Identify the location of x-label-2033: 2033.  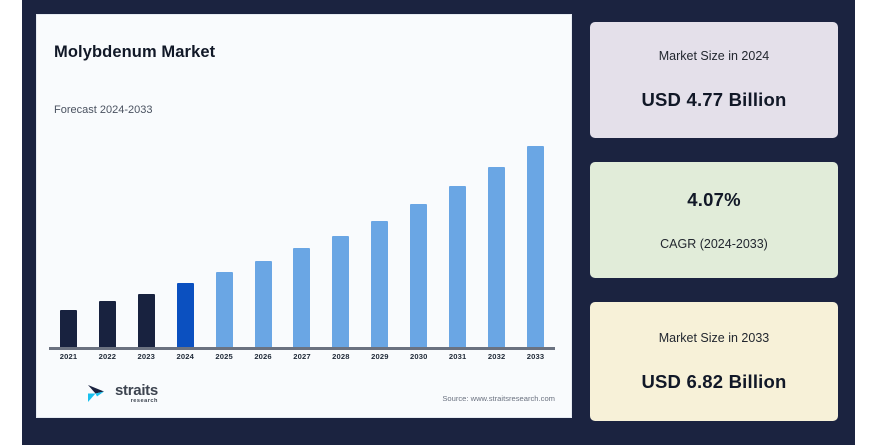
(535, 356).